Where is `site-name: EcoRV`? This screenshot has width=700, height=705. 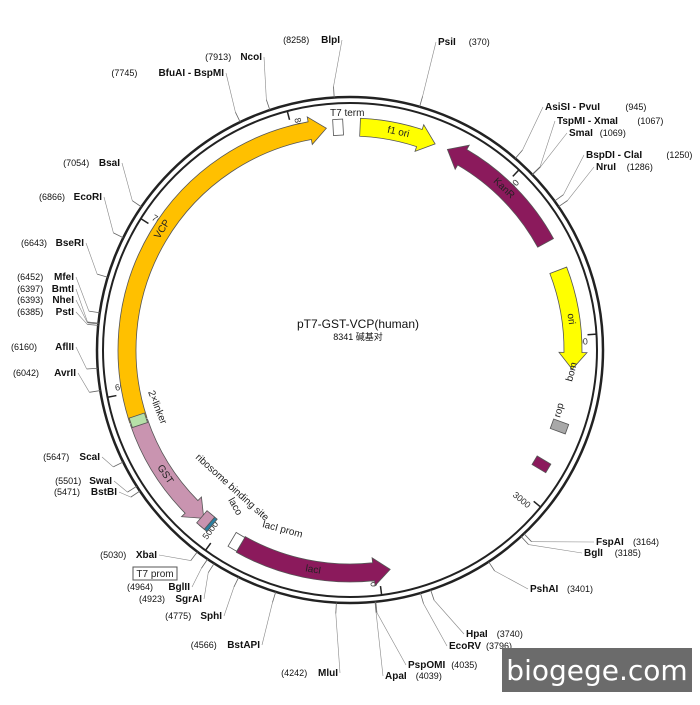 site-name: EcoRV is located at coordinates (465, 646).